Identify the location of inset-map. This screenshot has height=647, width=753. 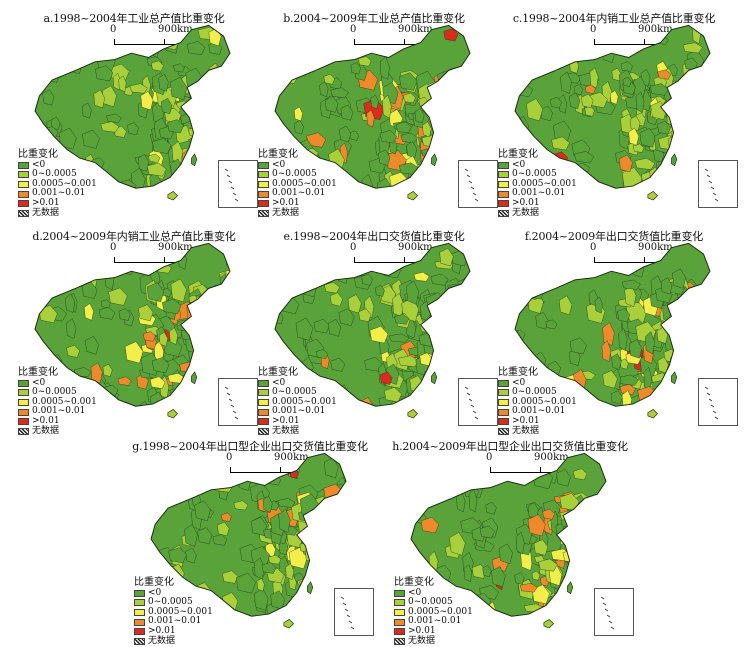
(471, 403).